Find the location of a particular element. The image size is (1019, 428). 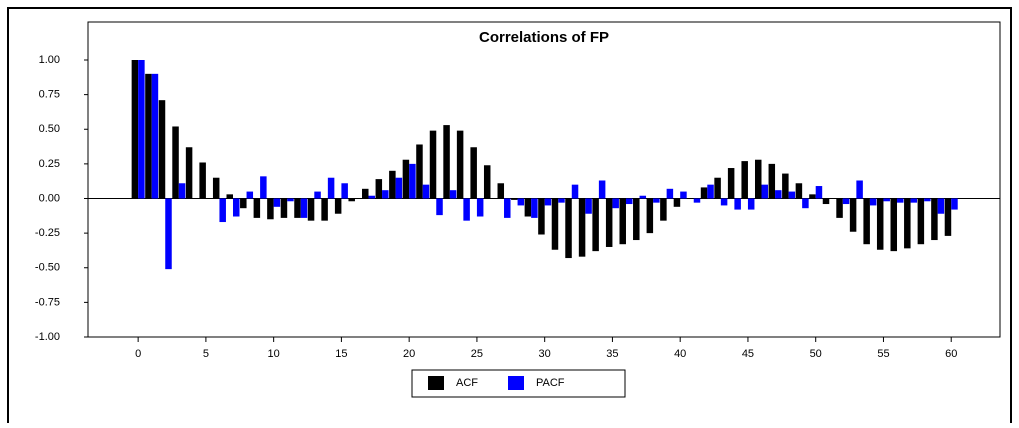

x-tick-label: 0 is located at coordinates (138, 354).